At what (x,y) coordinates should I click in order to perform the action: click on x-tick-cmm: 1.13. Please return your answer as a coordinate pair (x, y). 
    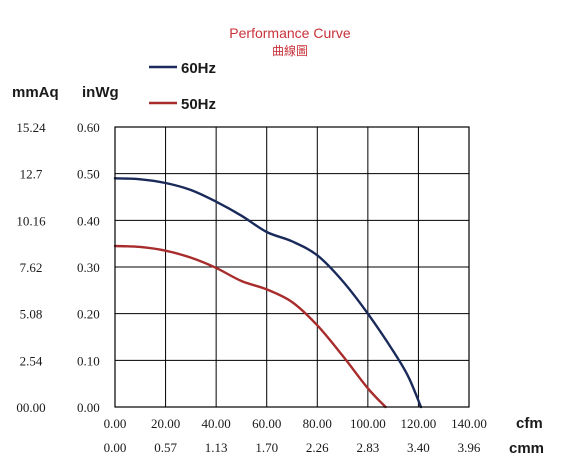
    Looking at the image, I should click on (216, 447).